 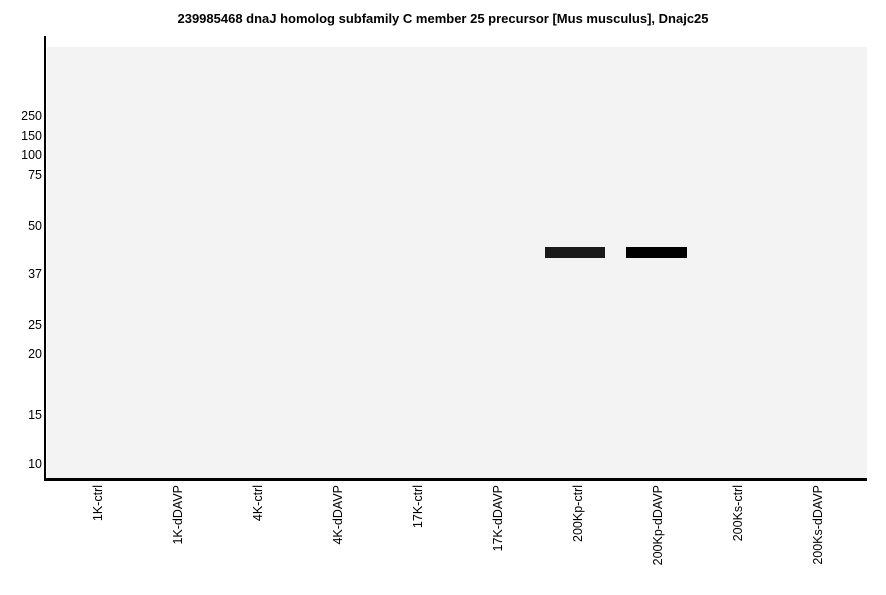 What do you see at coordinates (178, 515) in the screenshot?
I see `lane-label: 1K-dDAVP` at bounding box center [178, 515].